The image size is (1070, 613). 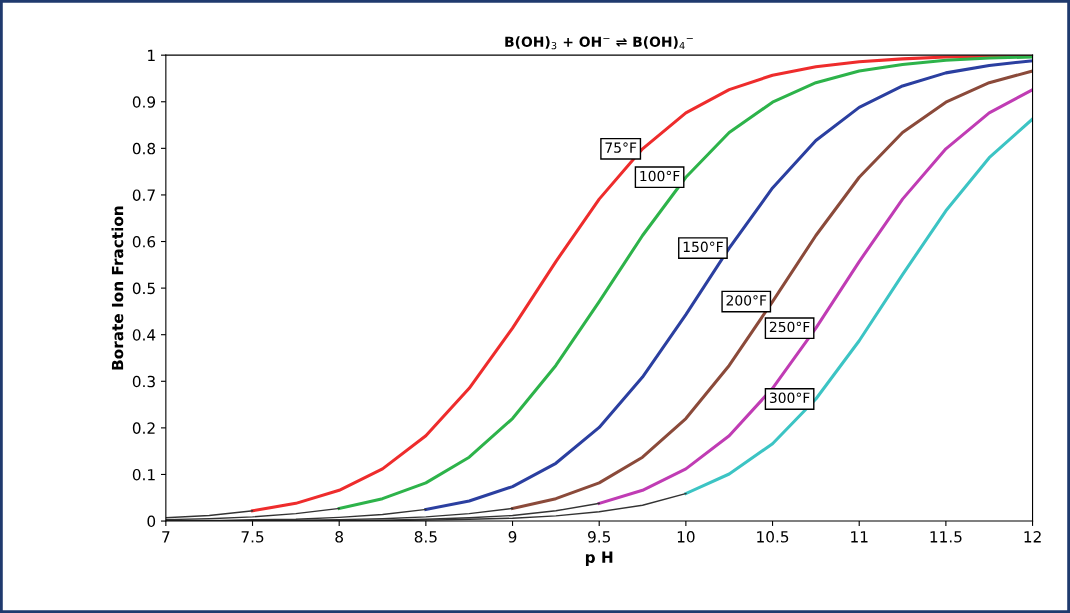 What do you see at coordinates (144, 335) in the screenshot?
I see `y-tick-label: 0.4` at bounding box center [144, 335].